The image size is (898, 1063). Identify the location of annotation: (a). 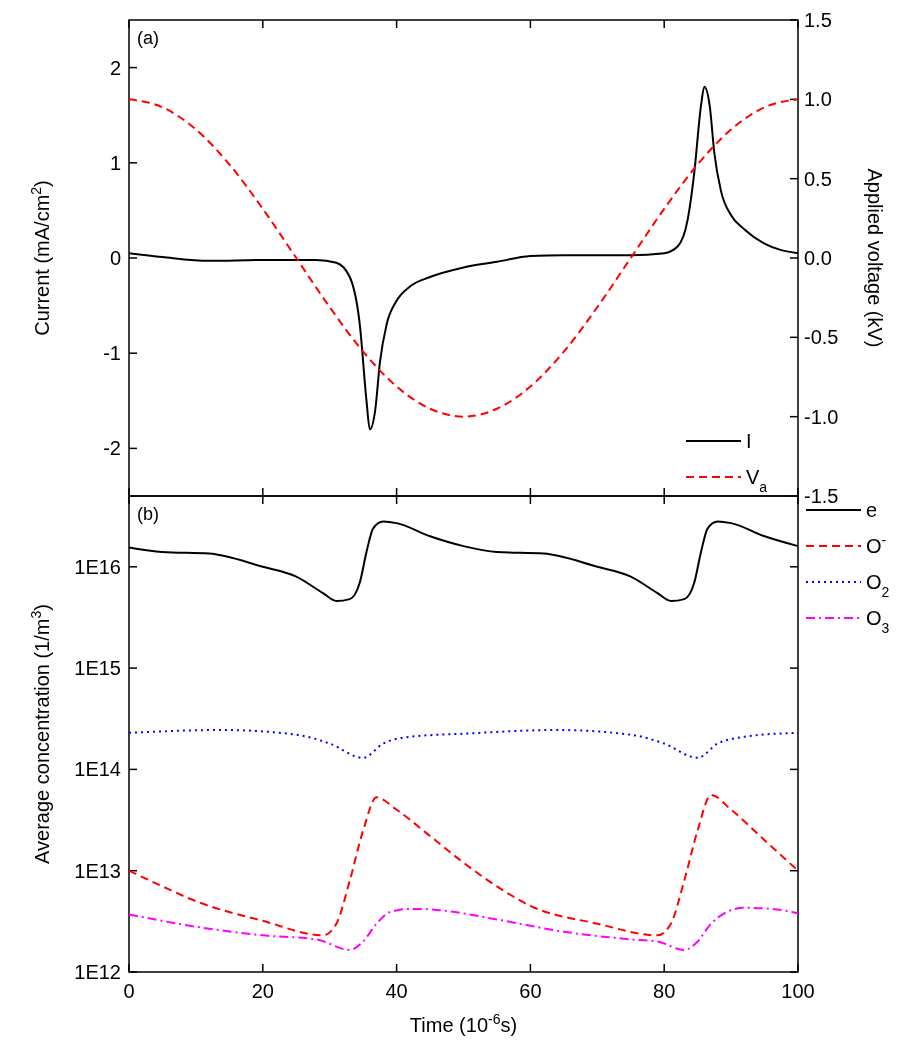
(148, 38).